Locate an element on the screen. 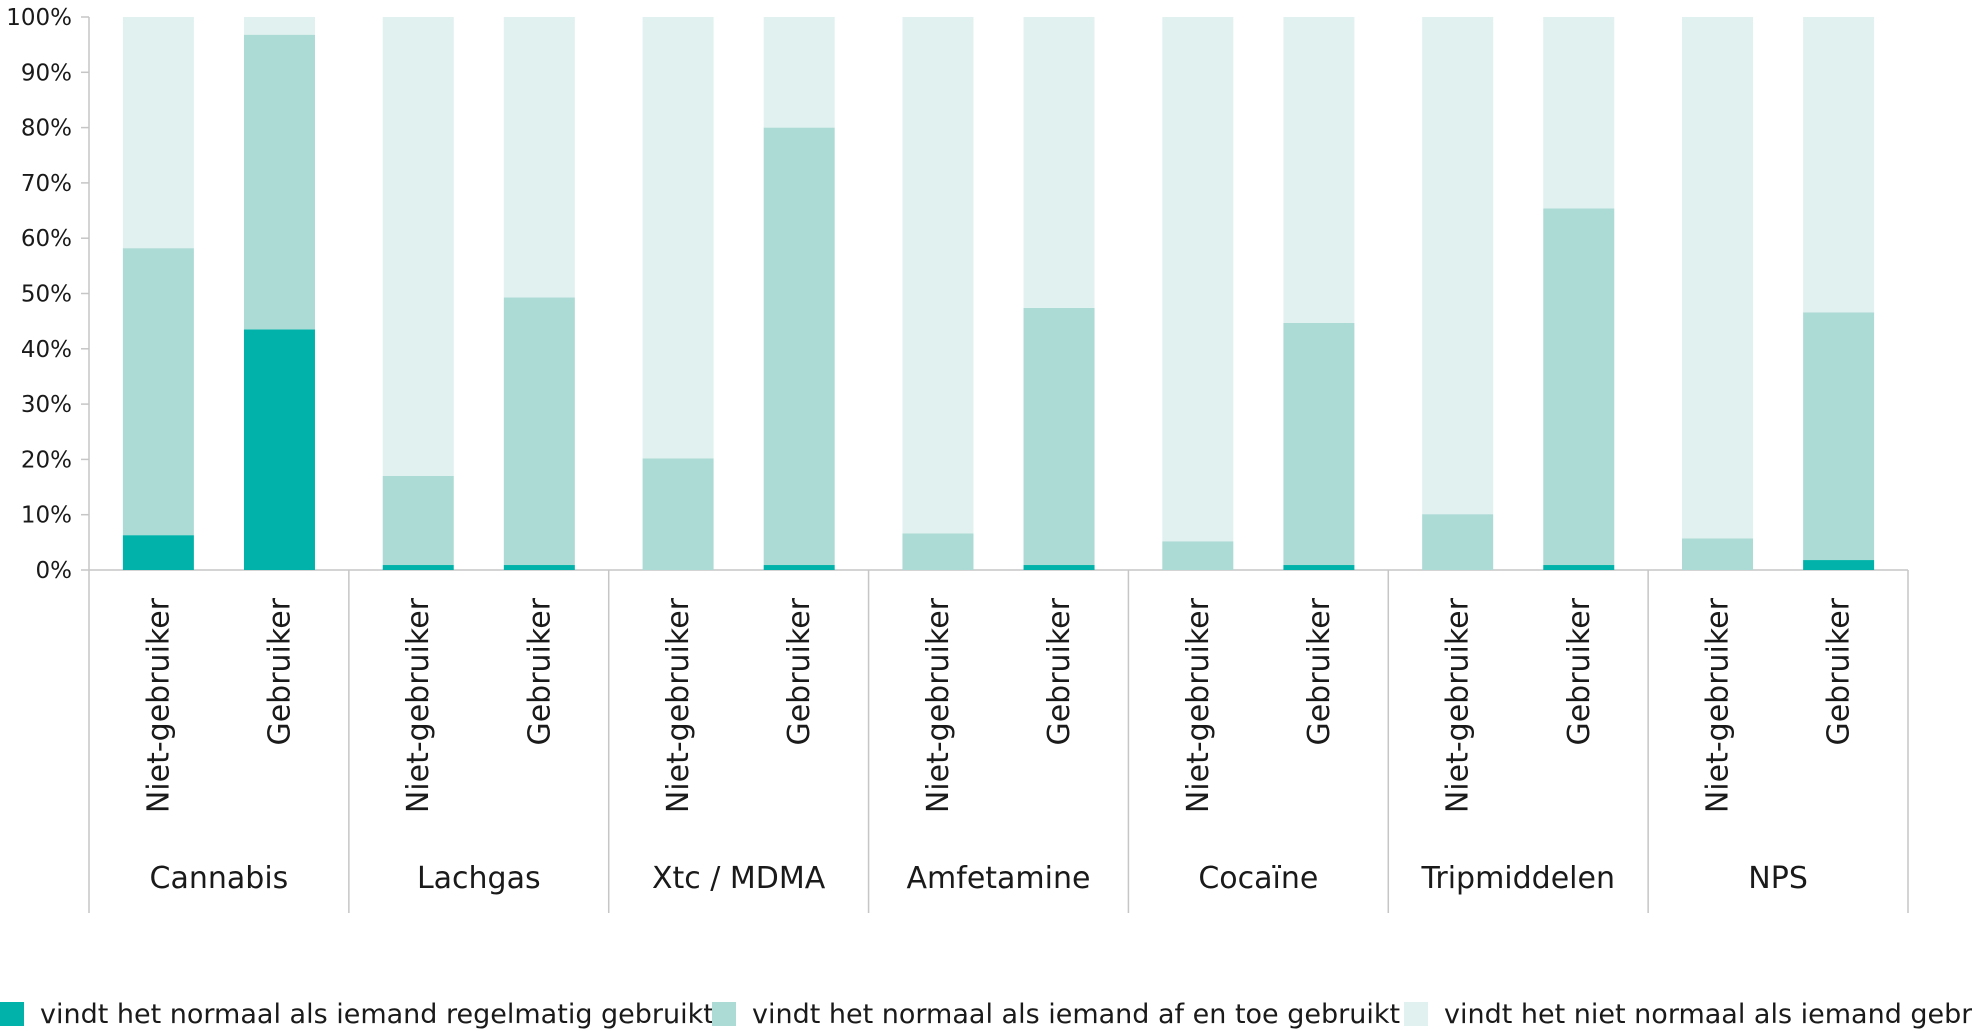 This screenshot has width=1972, height=1031. group-label: Lachgas is located at coordinates (479, 878).